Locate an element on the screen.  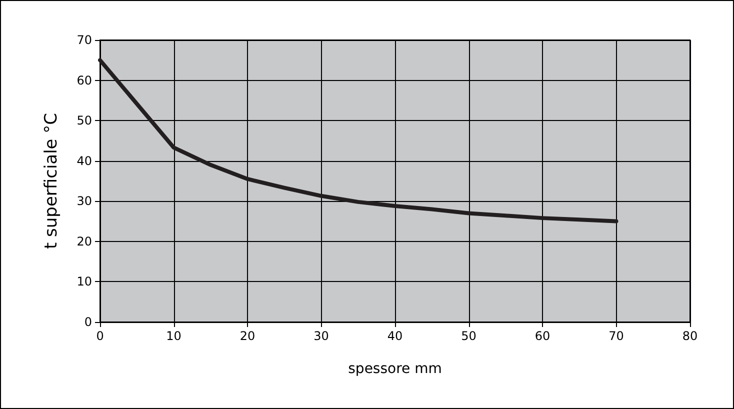
y-tick-label: 60 is located at coordinates (84, 80).